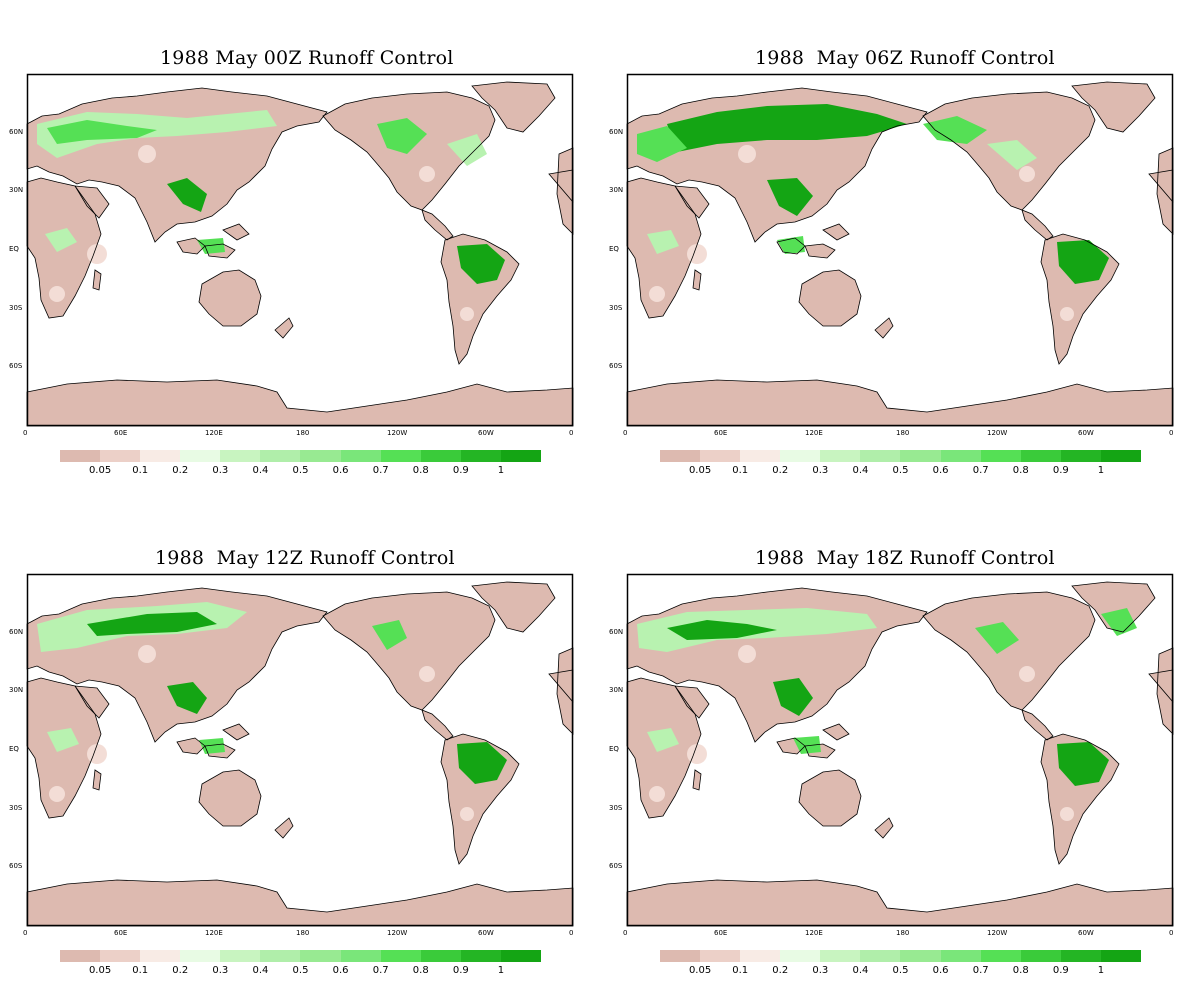 The width and height of the screenshot is (1200, 1000). I want to click on lat-tick-label: 30N, so click(16, 190).